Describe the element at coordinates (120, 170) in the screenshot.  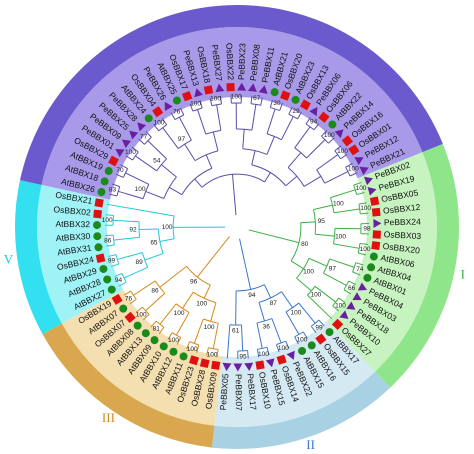
I see `bootstrap-value: 70` at that location.